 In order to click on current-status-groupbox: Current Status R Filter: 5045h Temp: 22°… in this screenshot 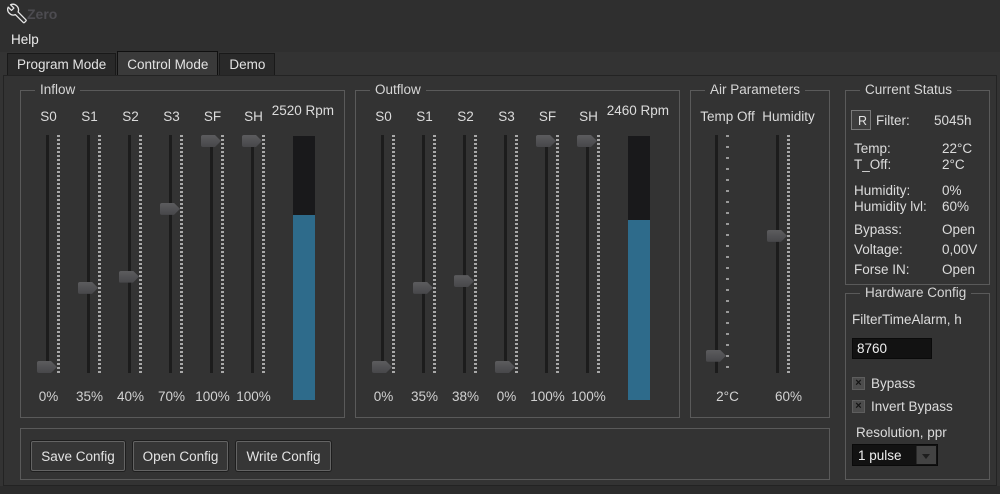, I will do `click(917, 183)`.